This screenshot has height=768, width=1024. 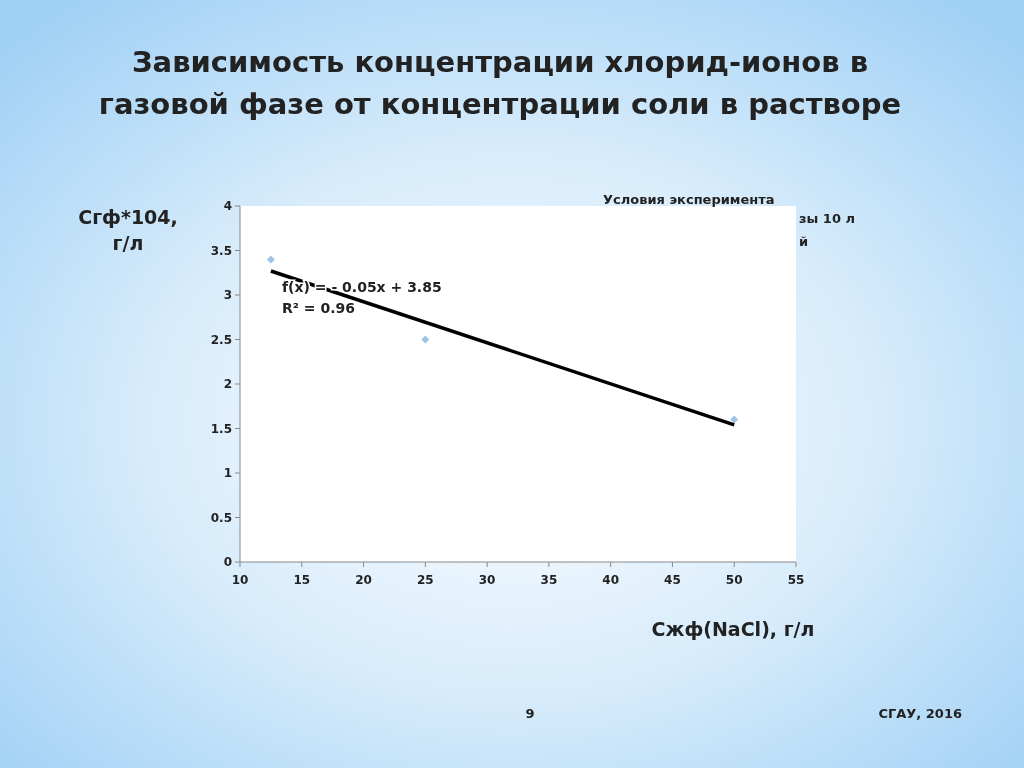 What do you see at coordinates (530, 713) in the screenshot?
I see `text: 9` at bounding box center [530, 713].